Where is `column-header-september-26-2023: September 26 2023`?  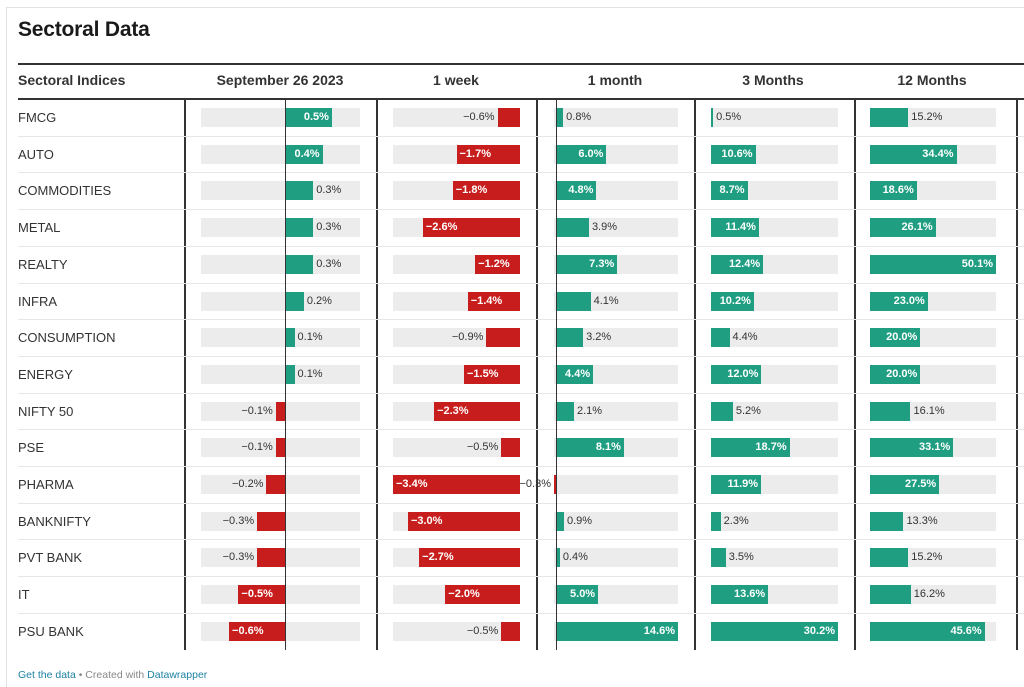
column-header-september-26-2023: September 26 2023 is located at coordinates (280, 80).